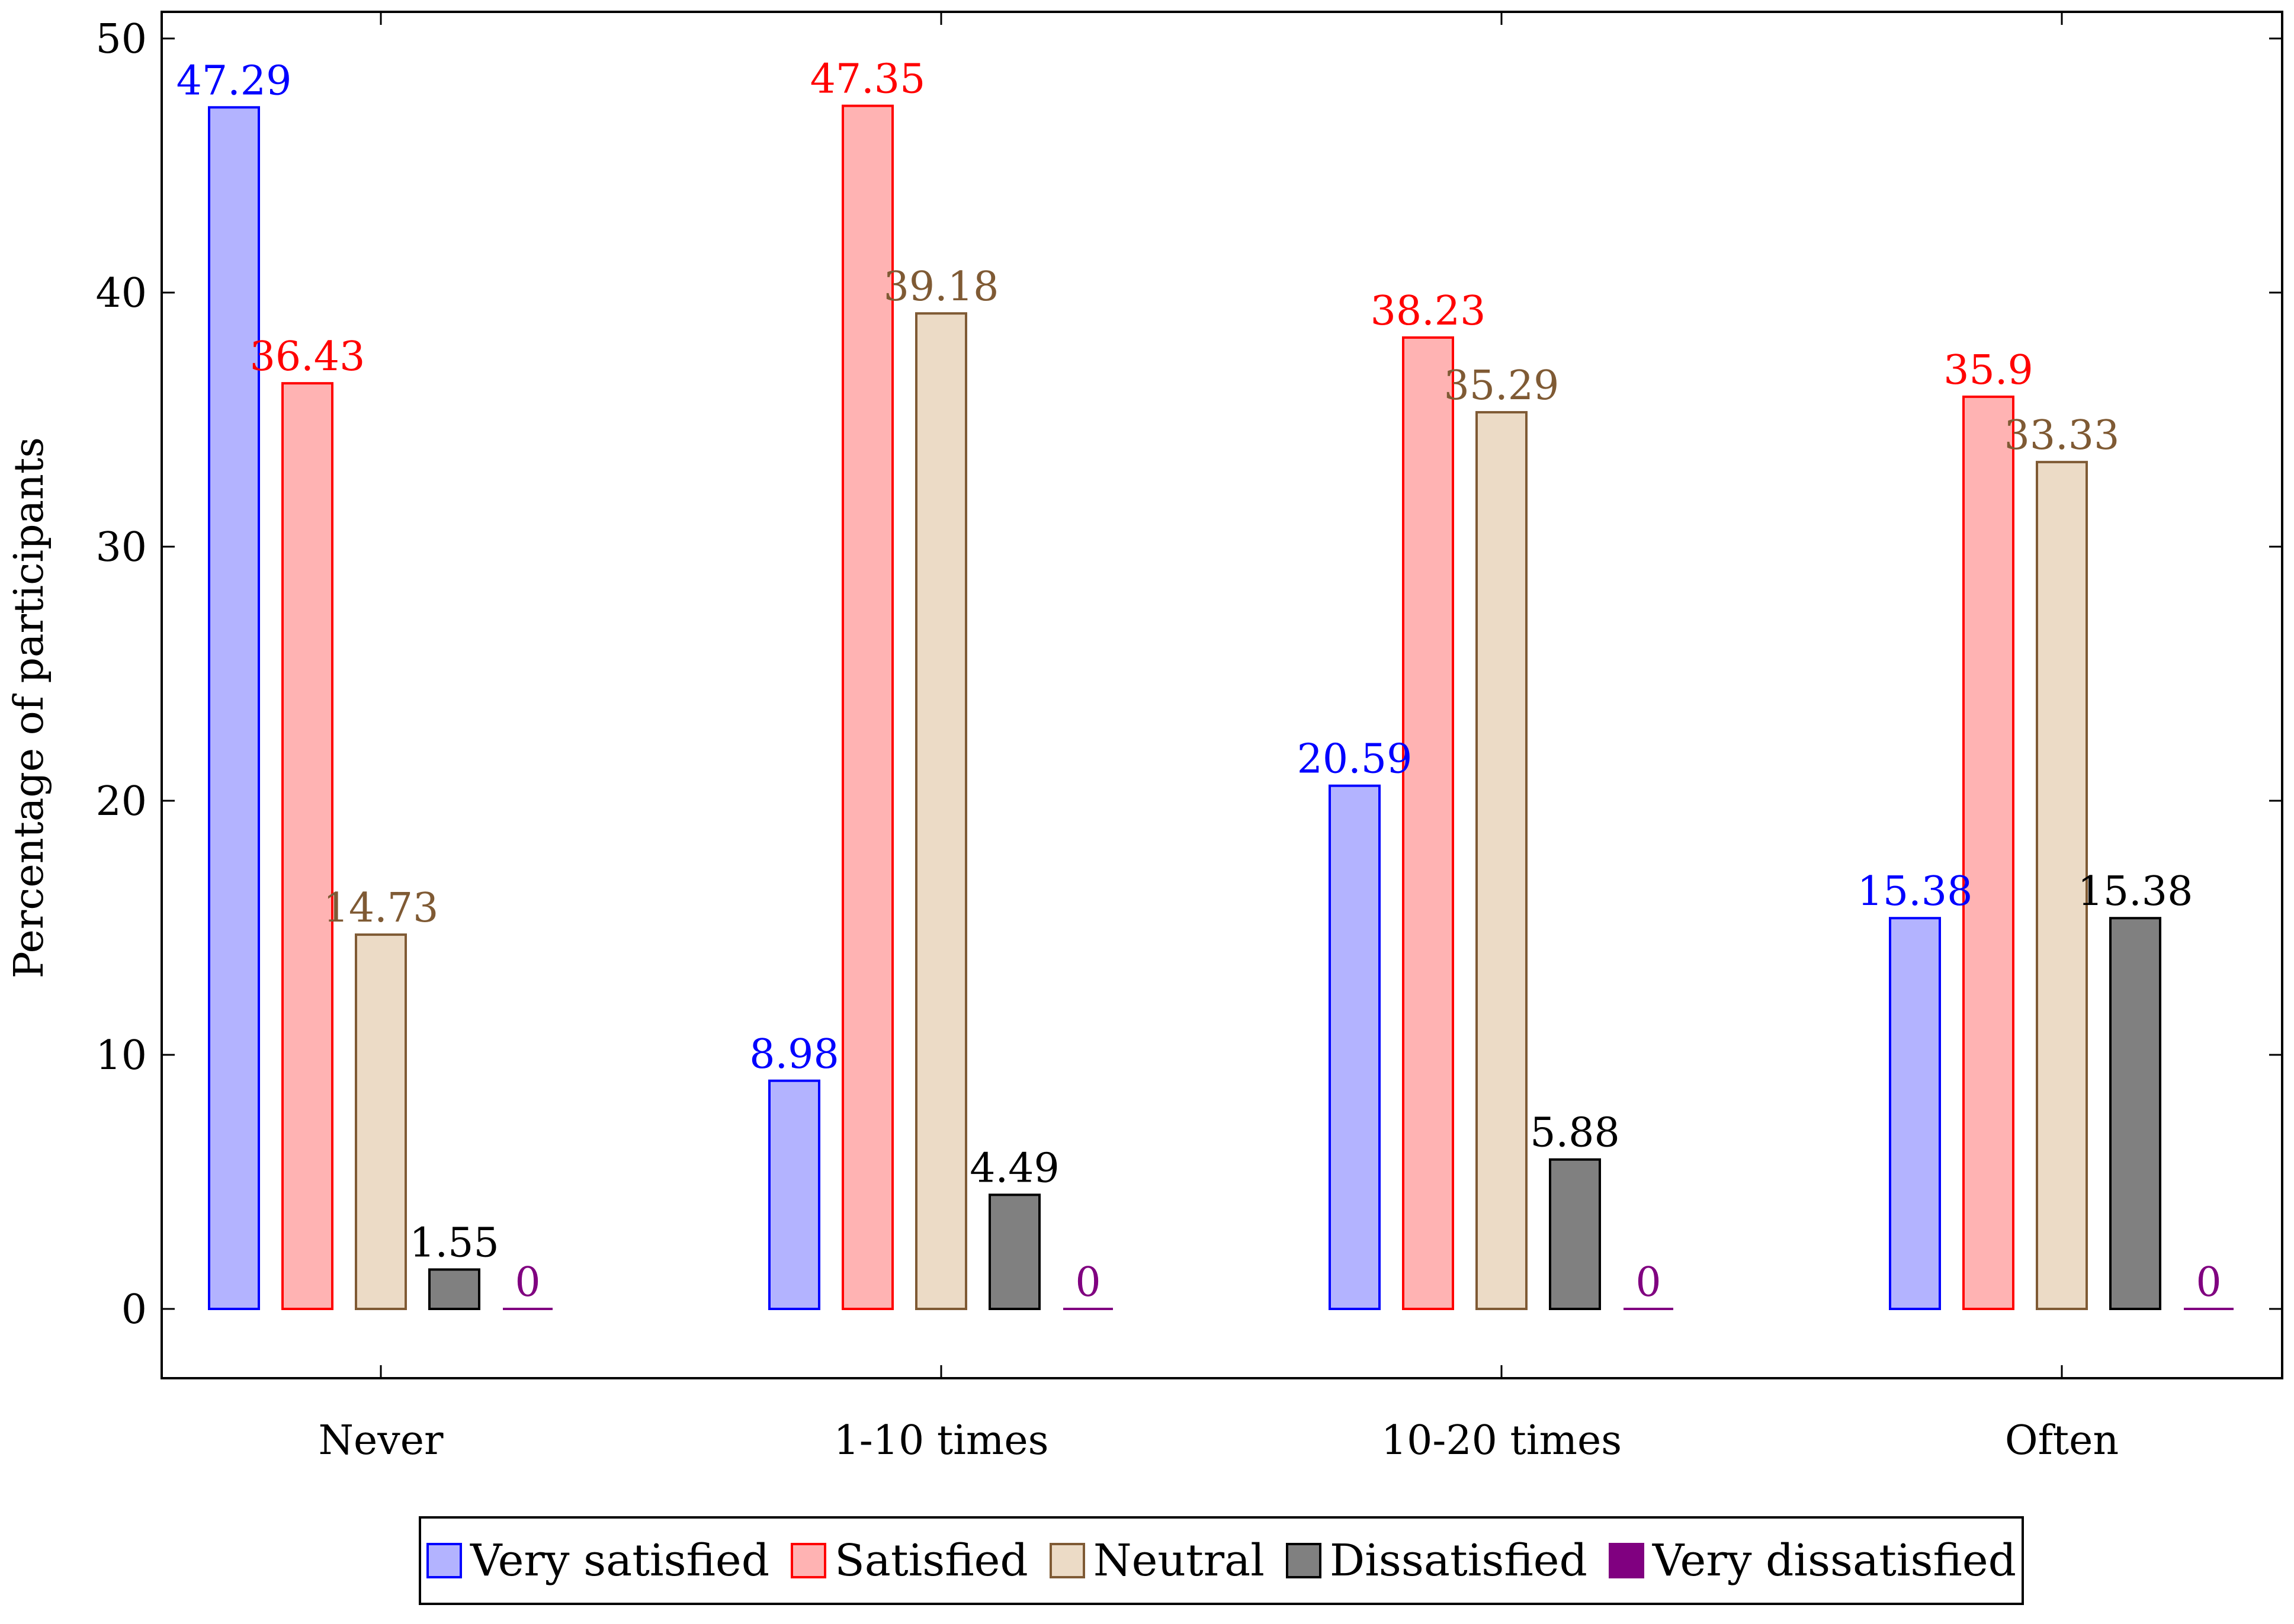 This screenshot has width=2294, height=1624. Describe the element at coordinates (381, 908) in the screenshot. I see `data-label-neutral: 14.73` at that location.